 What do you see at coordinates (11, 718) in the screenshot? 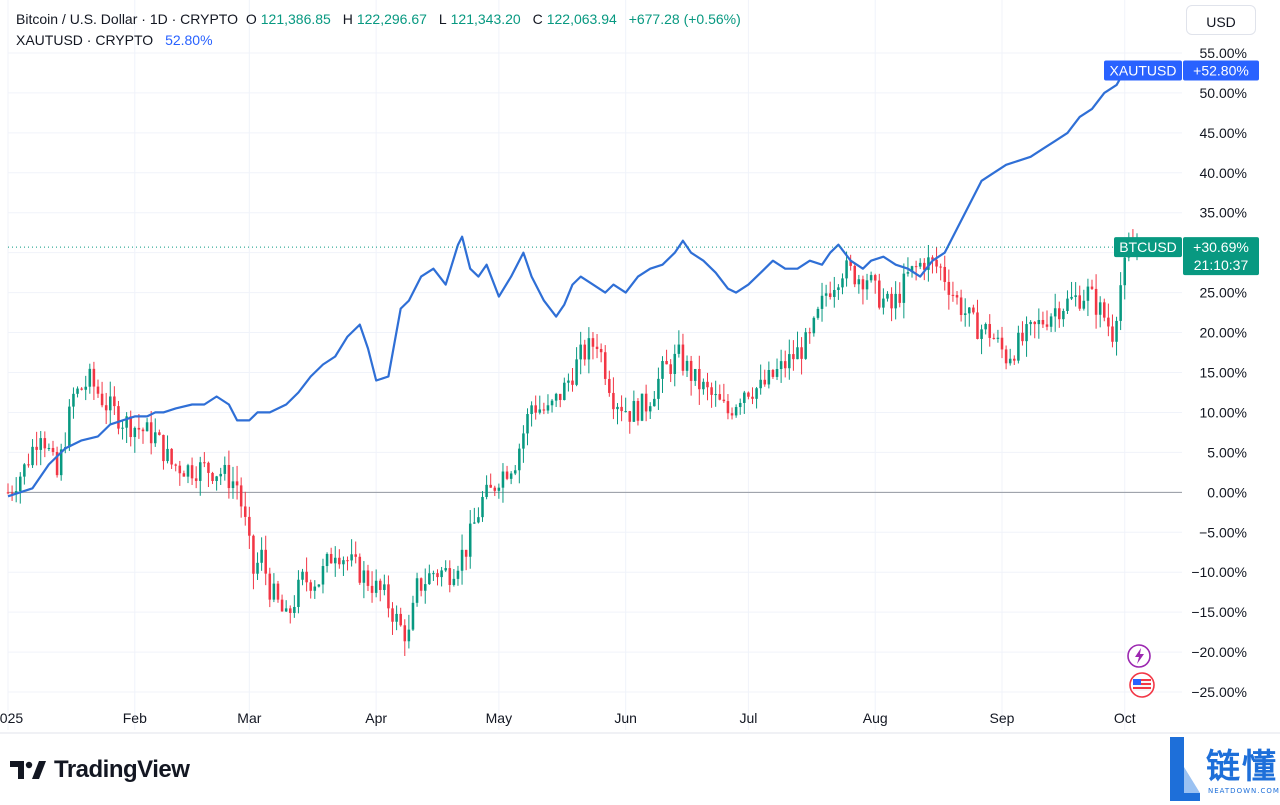
I see `x-tick-label-0: 2025` at bounding box center [11, 718].